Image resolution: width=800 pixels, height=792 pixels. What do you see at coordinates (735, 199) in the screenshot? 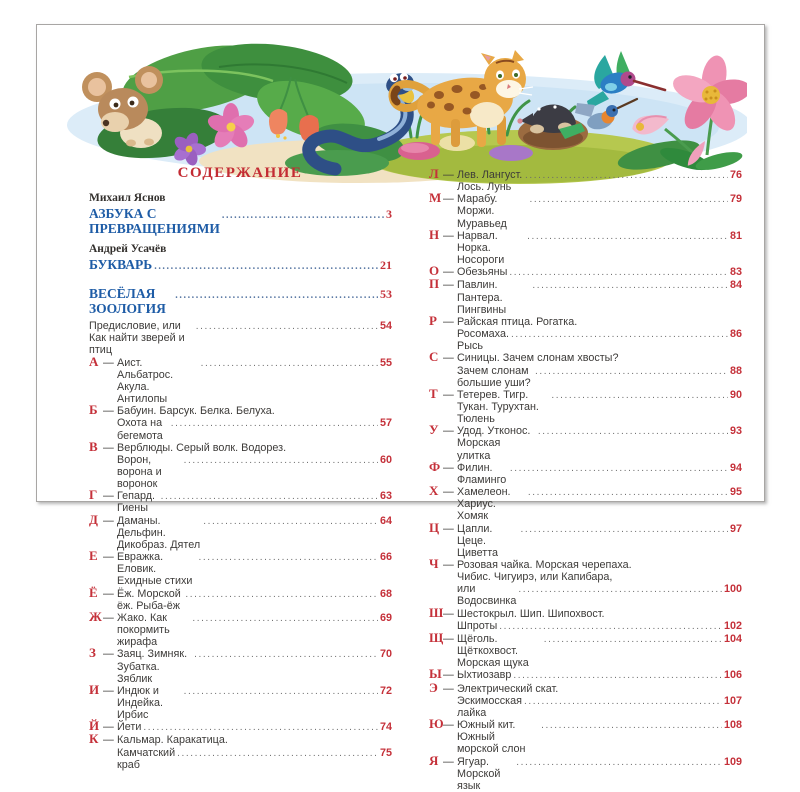
I see `page-number: 79` at bounding box center [735, 199].